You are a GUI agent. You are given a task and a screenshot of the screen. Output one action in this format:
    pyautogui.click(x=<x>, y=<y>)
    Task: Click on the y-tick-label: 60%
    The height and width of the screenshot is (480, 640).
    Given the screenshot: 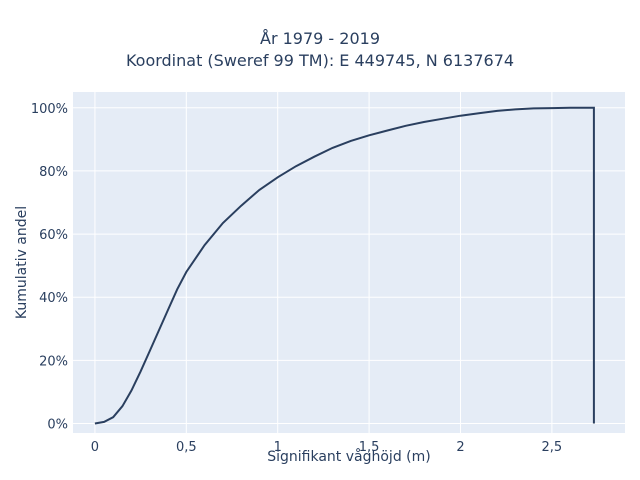 What is the action you would take?
    pyautogui.click(x=53, y=235)
    